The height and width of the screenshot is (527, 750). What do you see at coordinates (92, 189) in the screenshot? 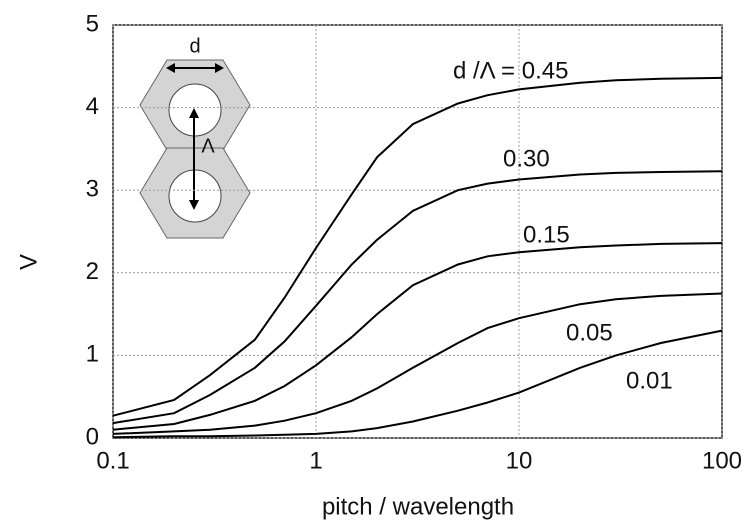
I see `y-tick-label: 3` at bounding box center [92, 189].